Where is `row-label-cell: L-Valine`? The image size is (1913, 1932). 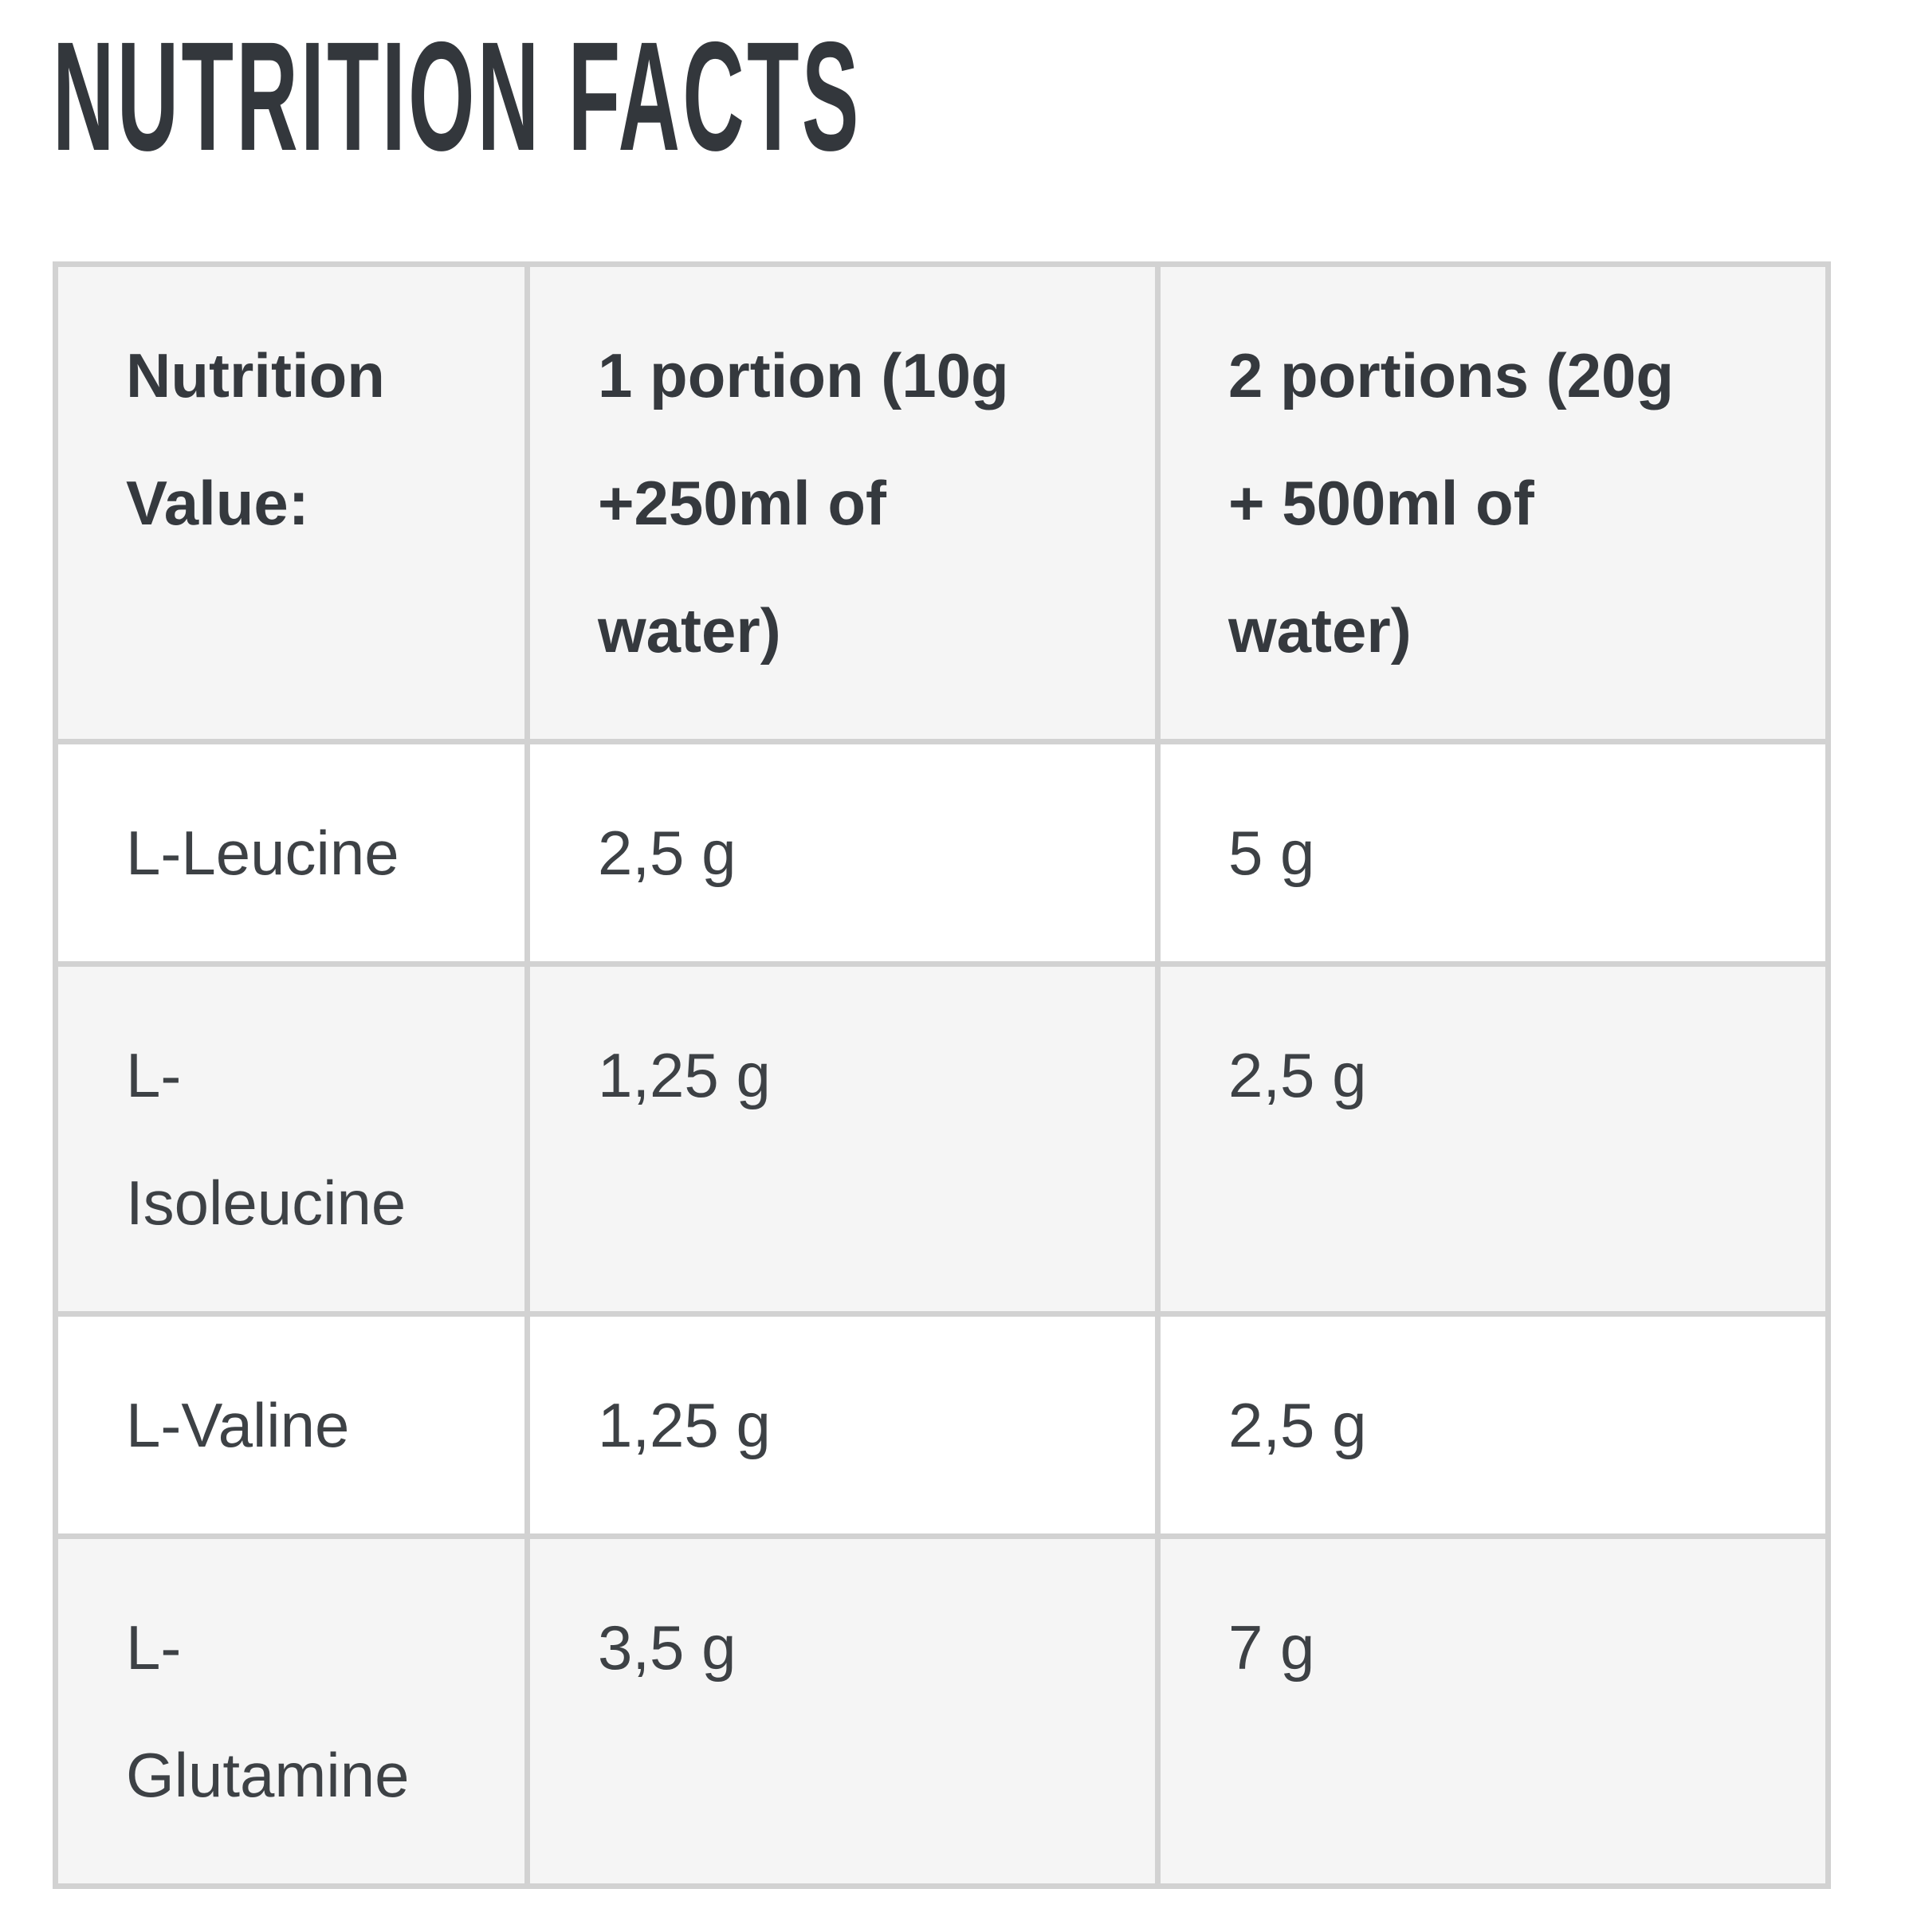
row-label-cell: L-Valine is located at coordinates (291, 1425).